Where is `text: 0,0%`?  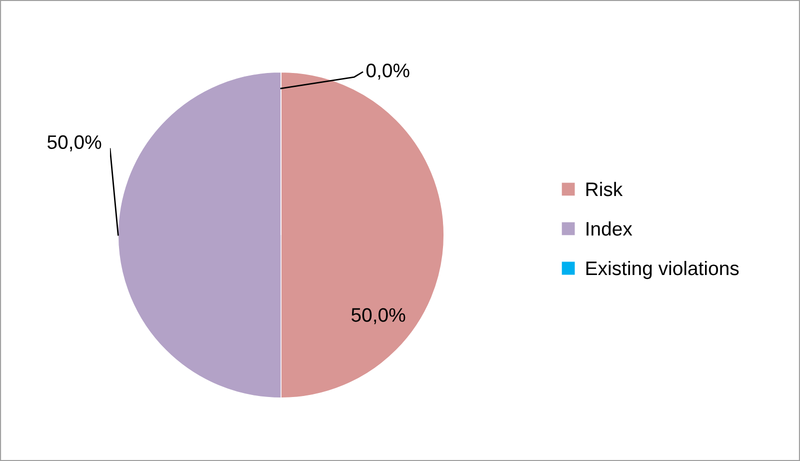
text: 0,0% is located at coordinates (388, 72).